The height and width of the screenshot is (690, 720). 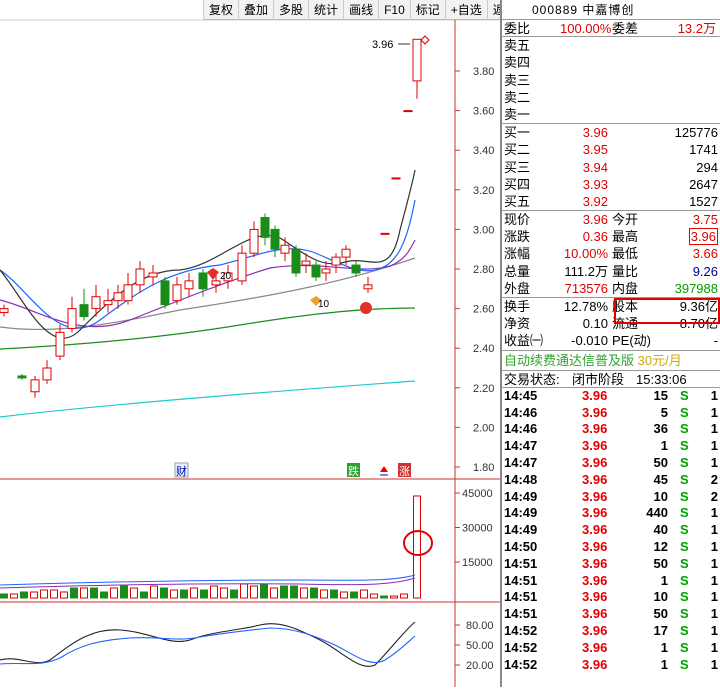 What do you see at coordinates (696, 288) in the screenshot?
I see `stat-value: 397988` at bounding box center [696, 288].